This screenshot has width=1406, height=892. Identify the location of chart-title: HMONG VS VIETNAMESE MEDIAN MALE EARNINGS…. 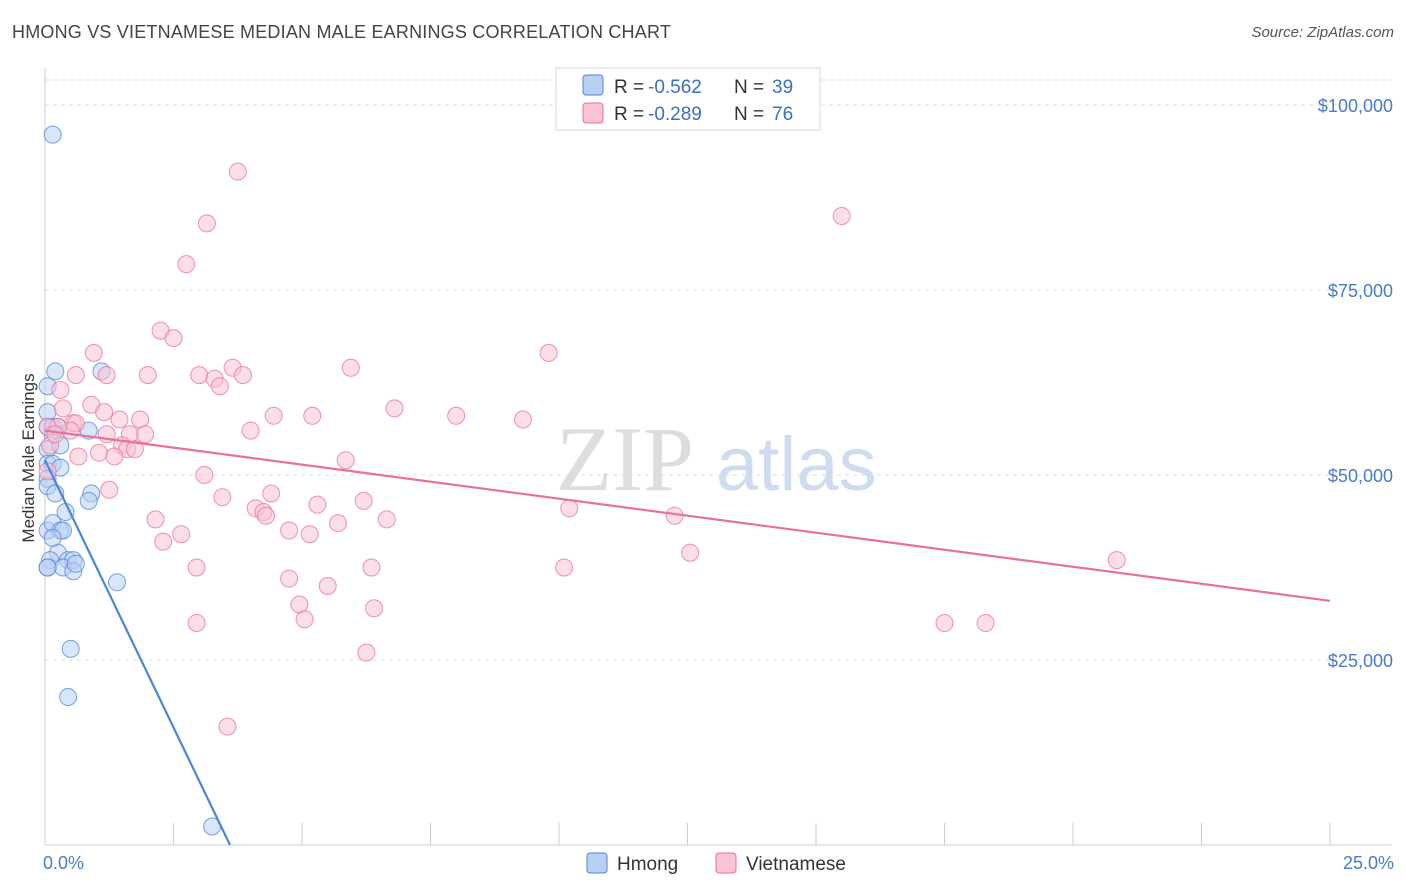
(342, 32).